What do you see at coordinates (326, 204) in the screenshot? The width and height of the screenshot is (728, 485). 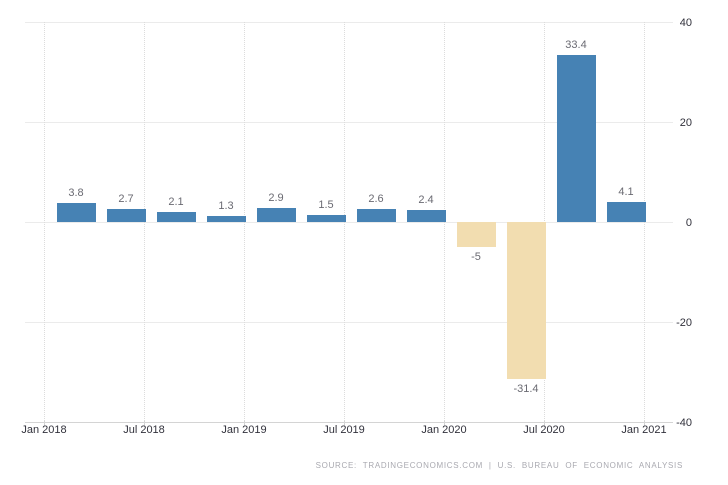 I see `bar-value-label: 1.5` at bounding box center [326, 204].